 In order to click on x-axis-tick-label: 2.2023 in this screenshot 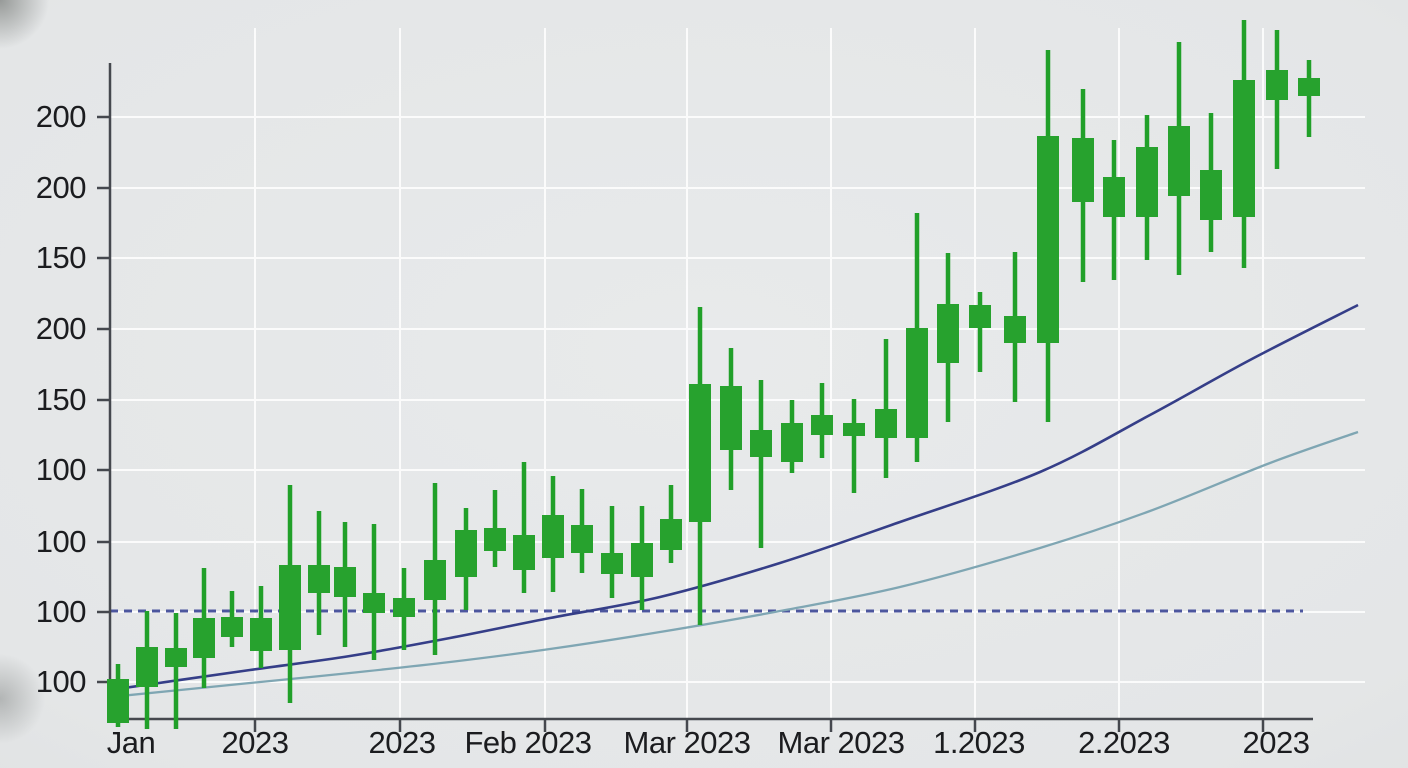, I will do `click(1124, 742)`.